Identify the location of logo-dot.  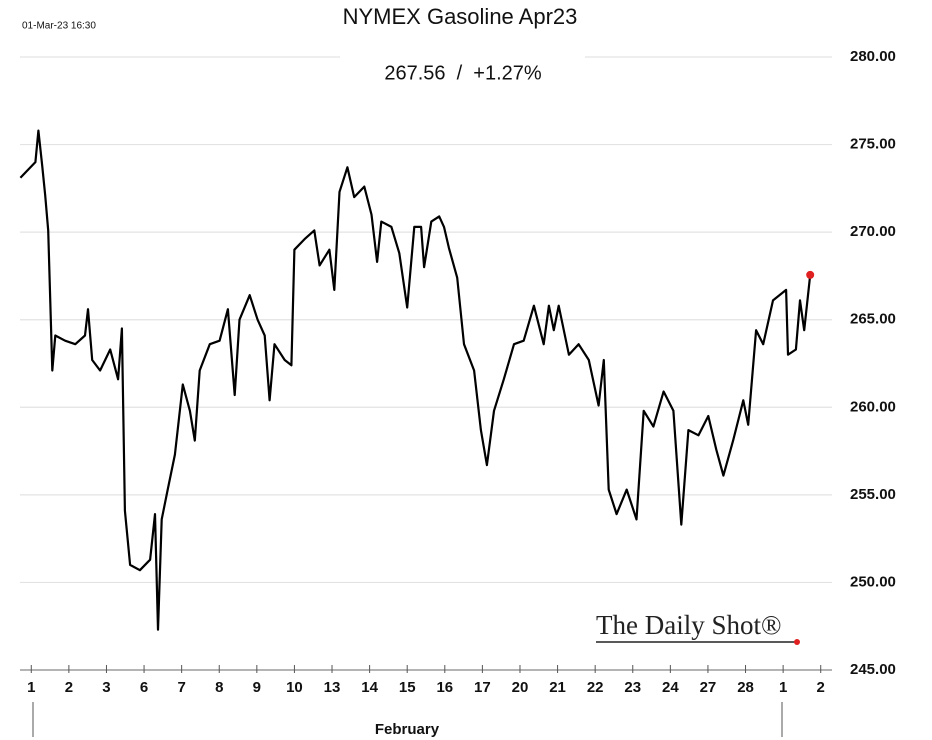
(797, 642).